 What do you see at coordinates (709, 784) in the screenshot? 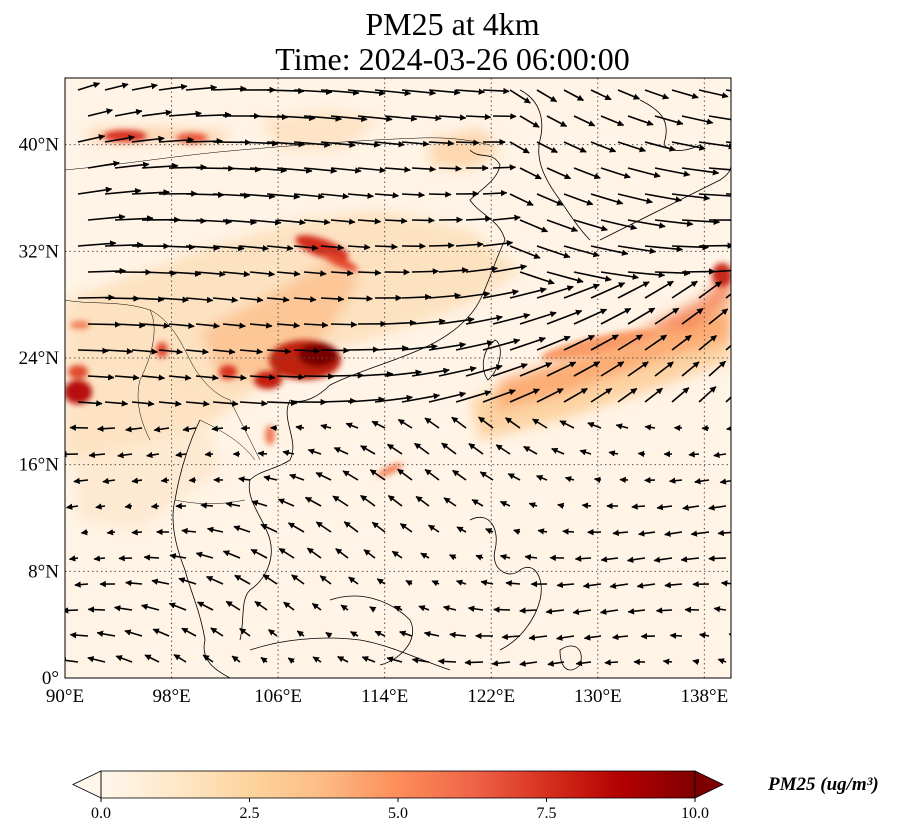
I see `colorbar-extend-max` at bounding box center [709, 784].